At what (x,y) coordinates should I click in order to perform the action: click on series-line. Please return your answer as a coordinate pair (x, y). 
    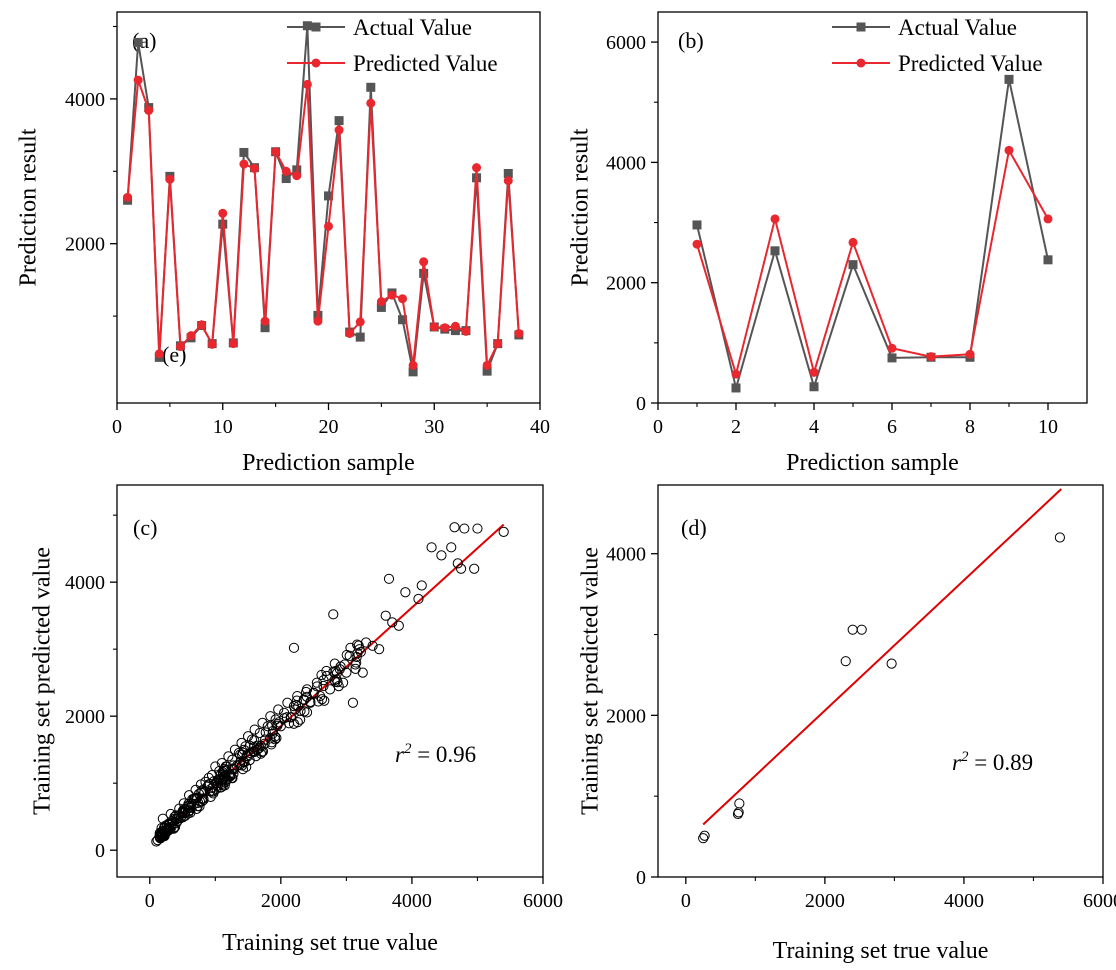
    Looking at the image, I should click on (872, 233).